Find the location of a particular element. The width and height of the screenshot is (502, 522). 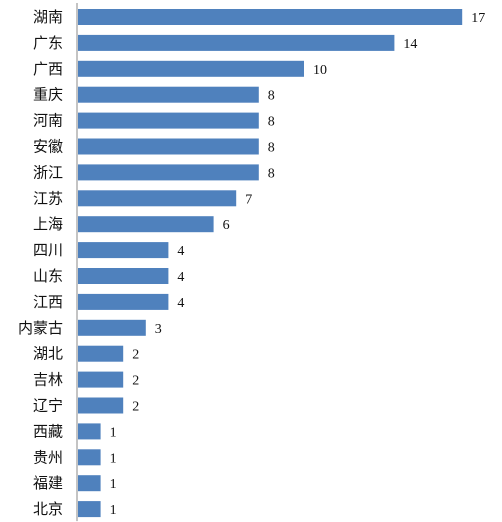

category-label: 山东 is located at coordinates (48, 276).